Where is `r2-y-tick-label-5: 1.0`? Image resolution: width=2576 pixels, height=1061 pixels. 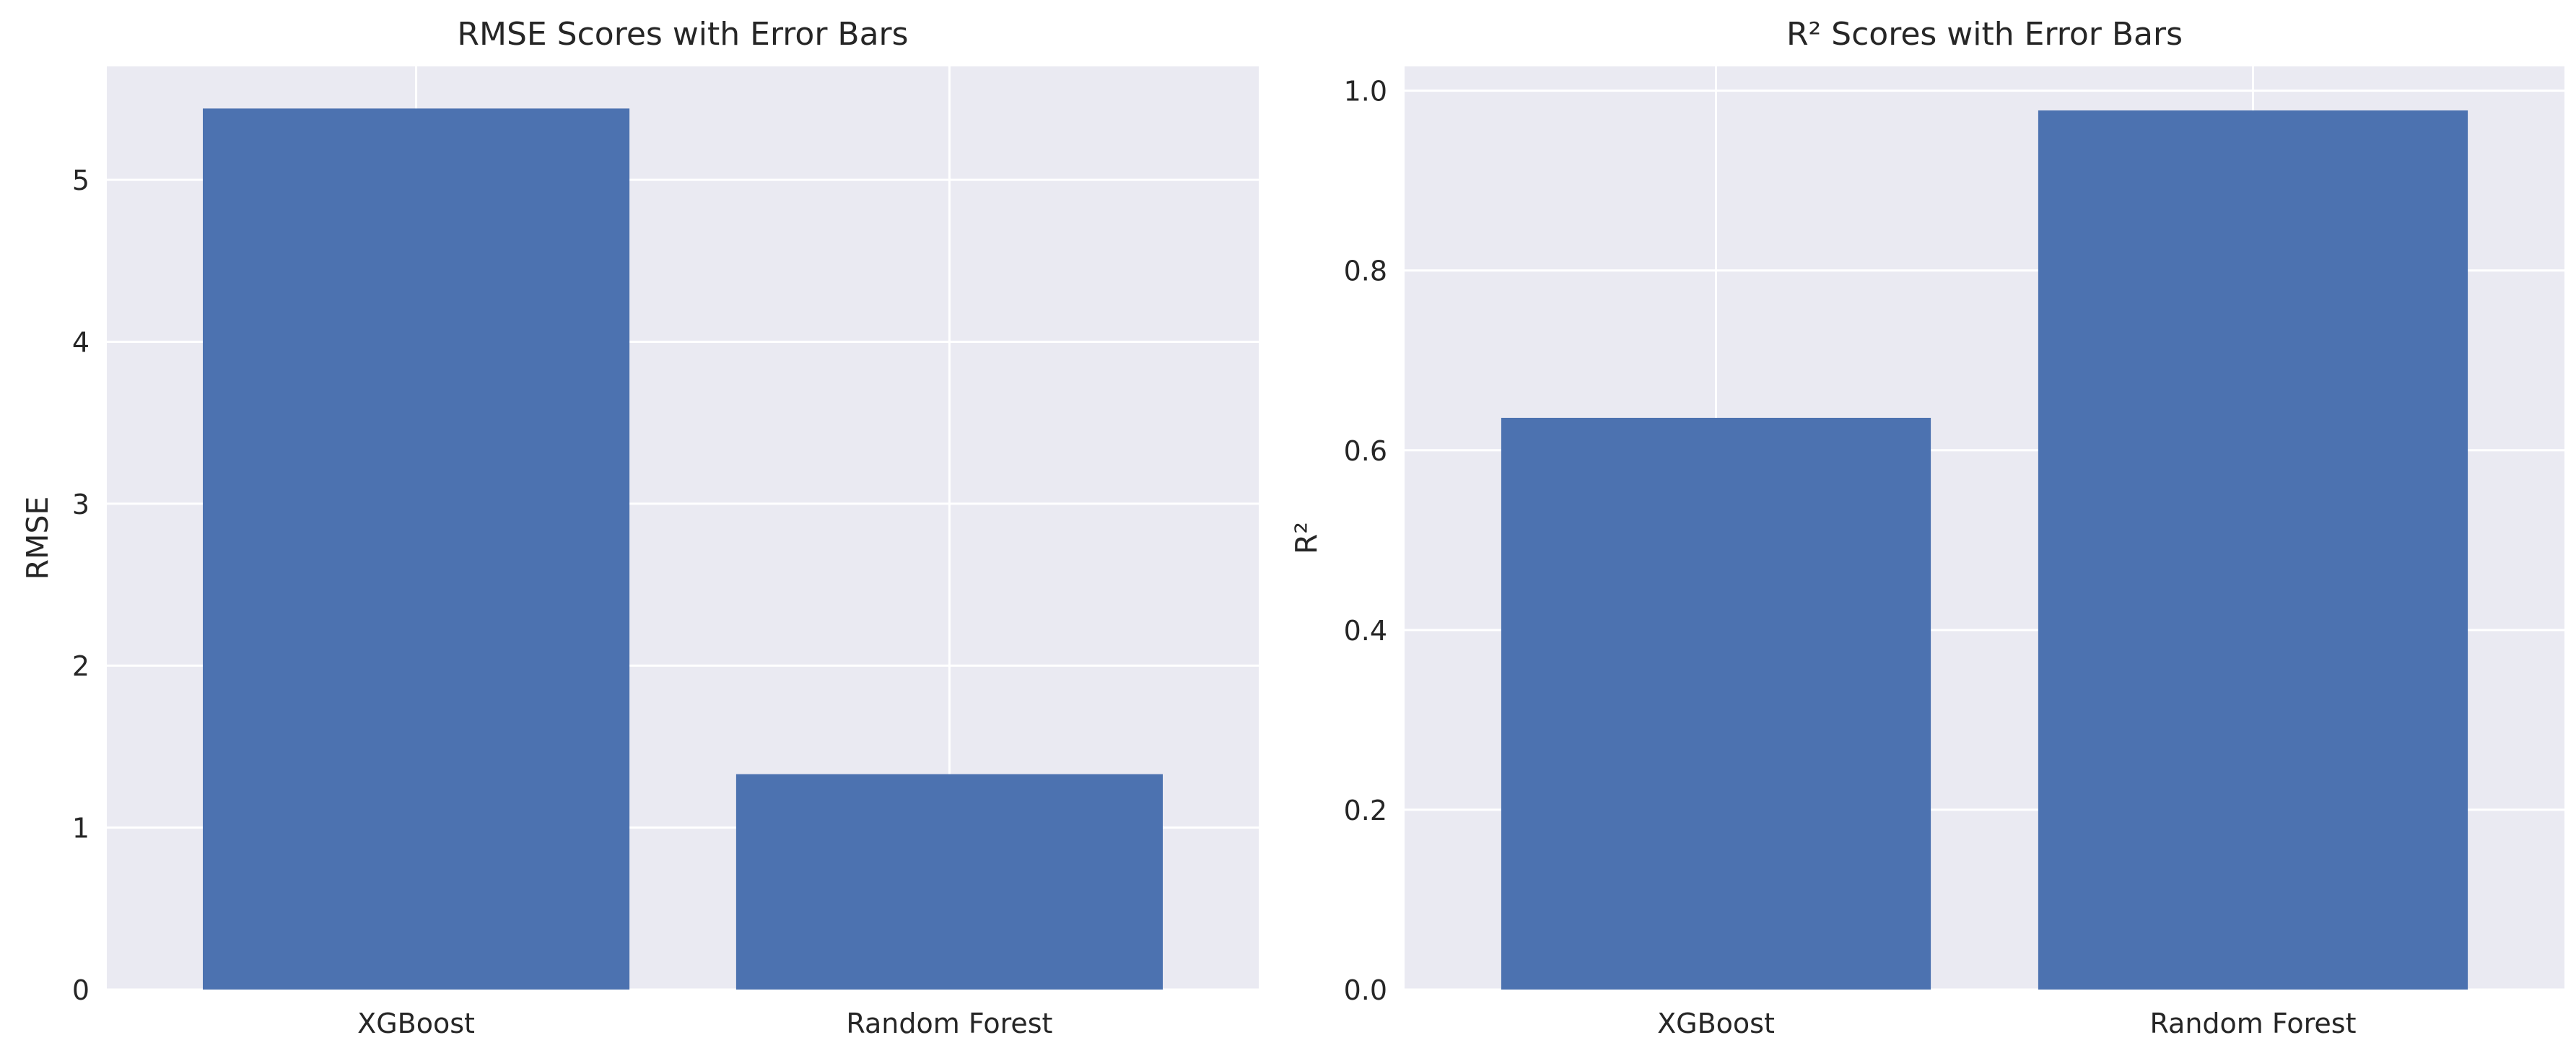 r2-y-tick-label-5: 1.0 is located at coordinates (1365, 92).